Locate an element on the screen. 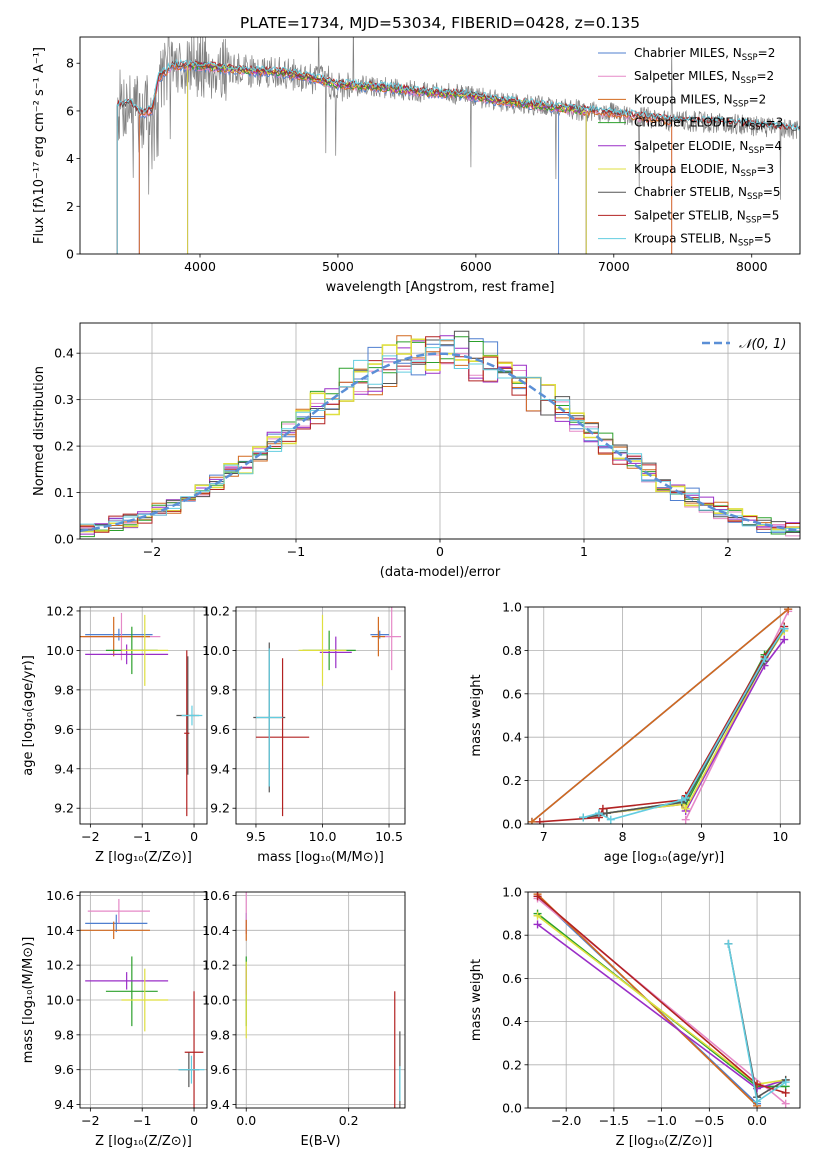 This screenshot has width=819, height=1170. legend-label-main: Salpeter STELIB, N is located at coordinates (690, 215).